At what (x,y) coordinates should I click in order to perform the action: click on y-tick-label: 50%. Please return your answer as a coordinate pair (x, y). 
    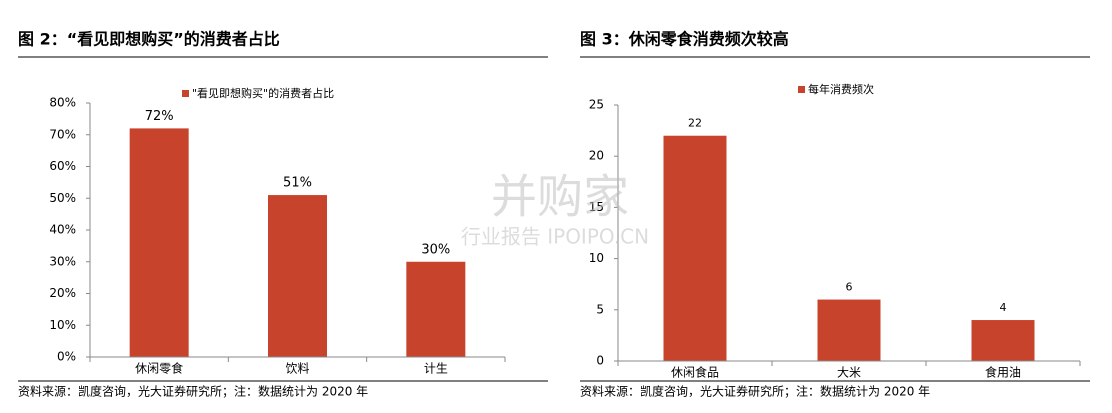
    Looking at the image, I should click on (62, 198).